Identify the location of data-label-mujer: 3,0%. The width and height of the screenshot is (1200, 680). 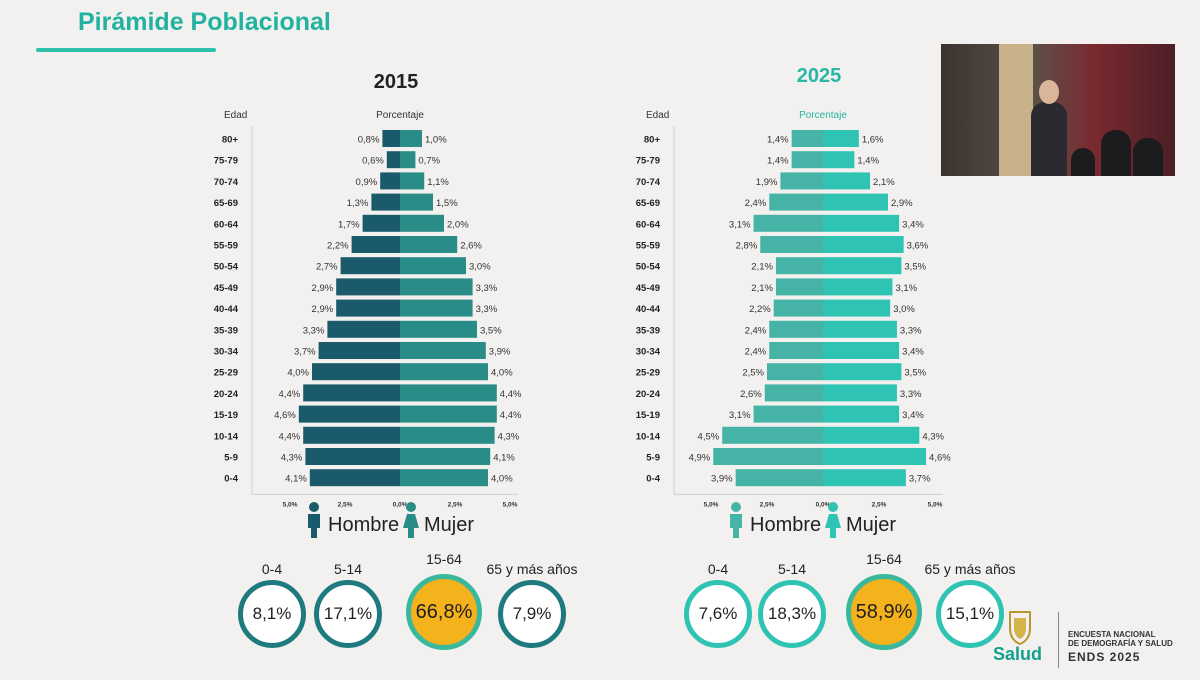
(480, 267).